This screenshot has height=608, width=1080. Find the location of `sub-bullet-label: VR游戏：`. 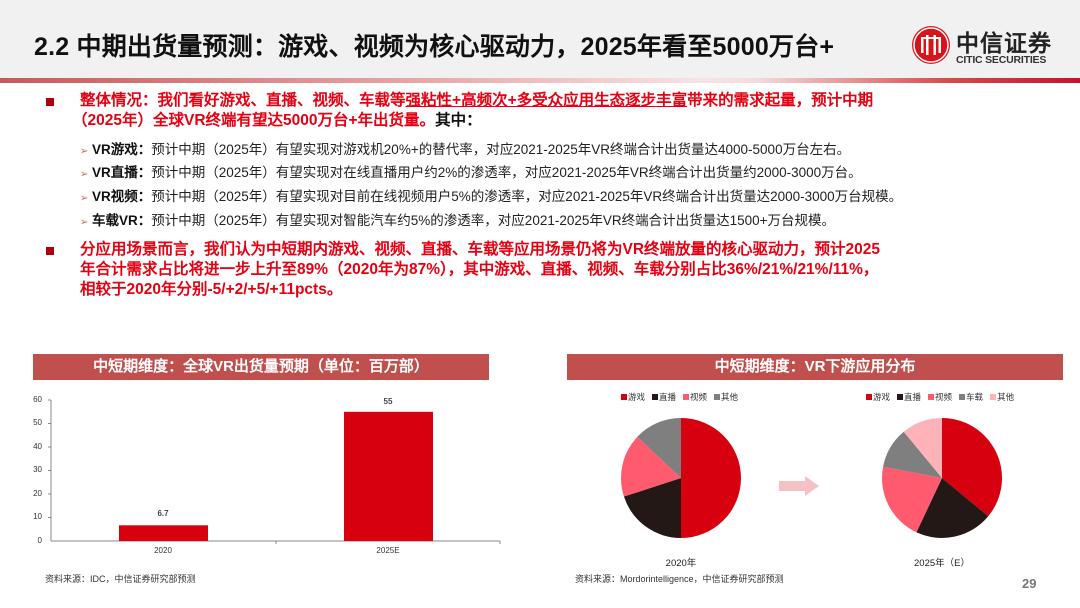

sub-bullet-label: VR游戏： is located at coordinates (122, 149).